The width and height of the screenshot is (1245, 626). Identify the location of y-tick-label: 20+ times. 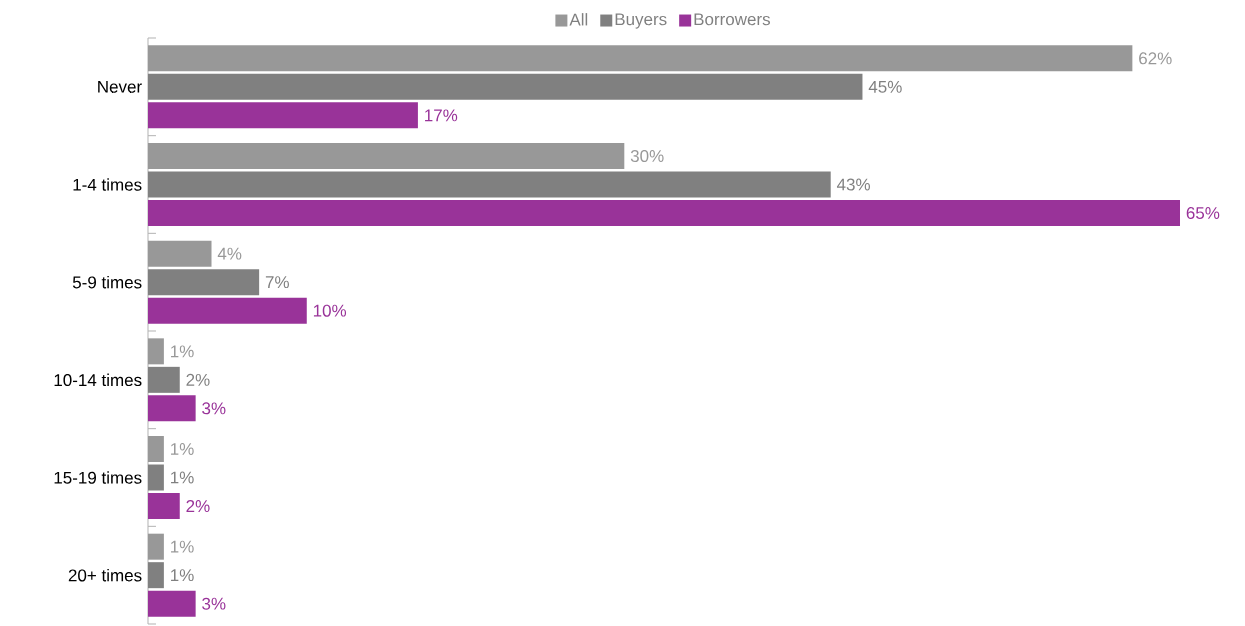
(105, 575).